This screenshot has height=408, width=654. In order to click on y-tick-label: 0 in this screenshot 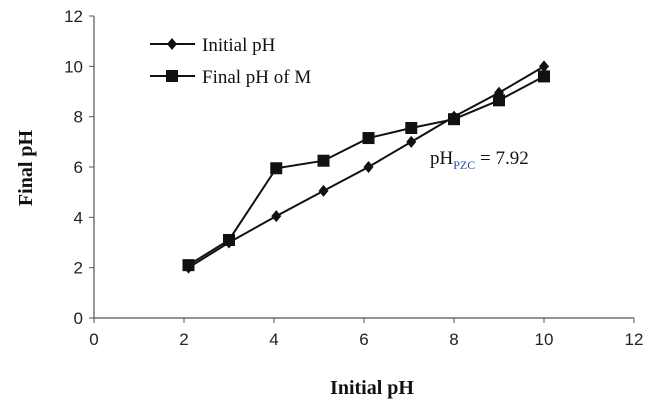, I will do `click(78, 318)`.